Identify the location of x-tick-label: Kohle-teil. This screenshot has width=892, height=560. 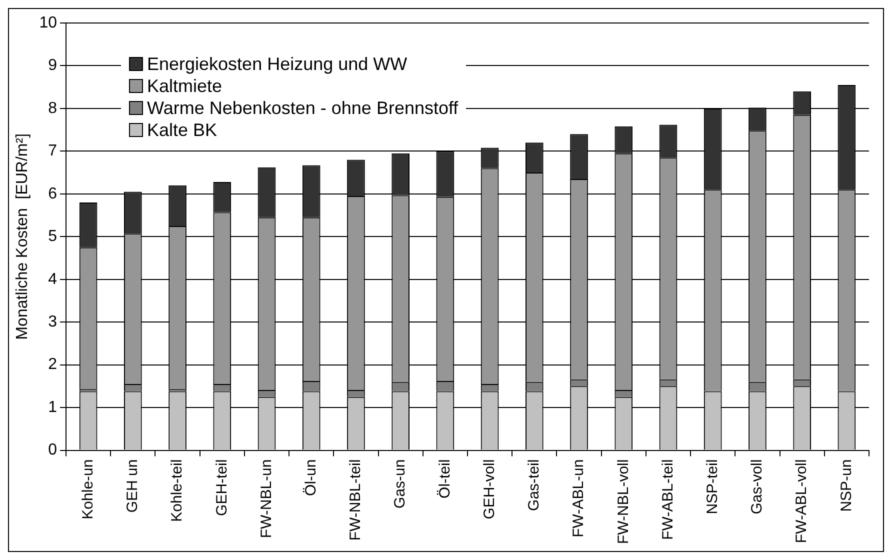
(177, 490).